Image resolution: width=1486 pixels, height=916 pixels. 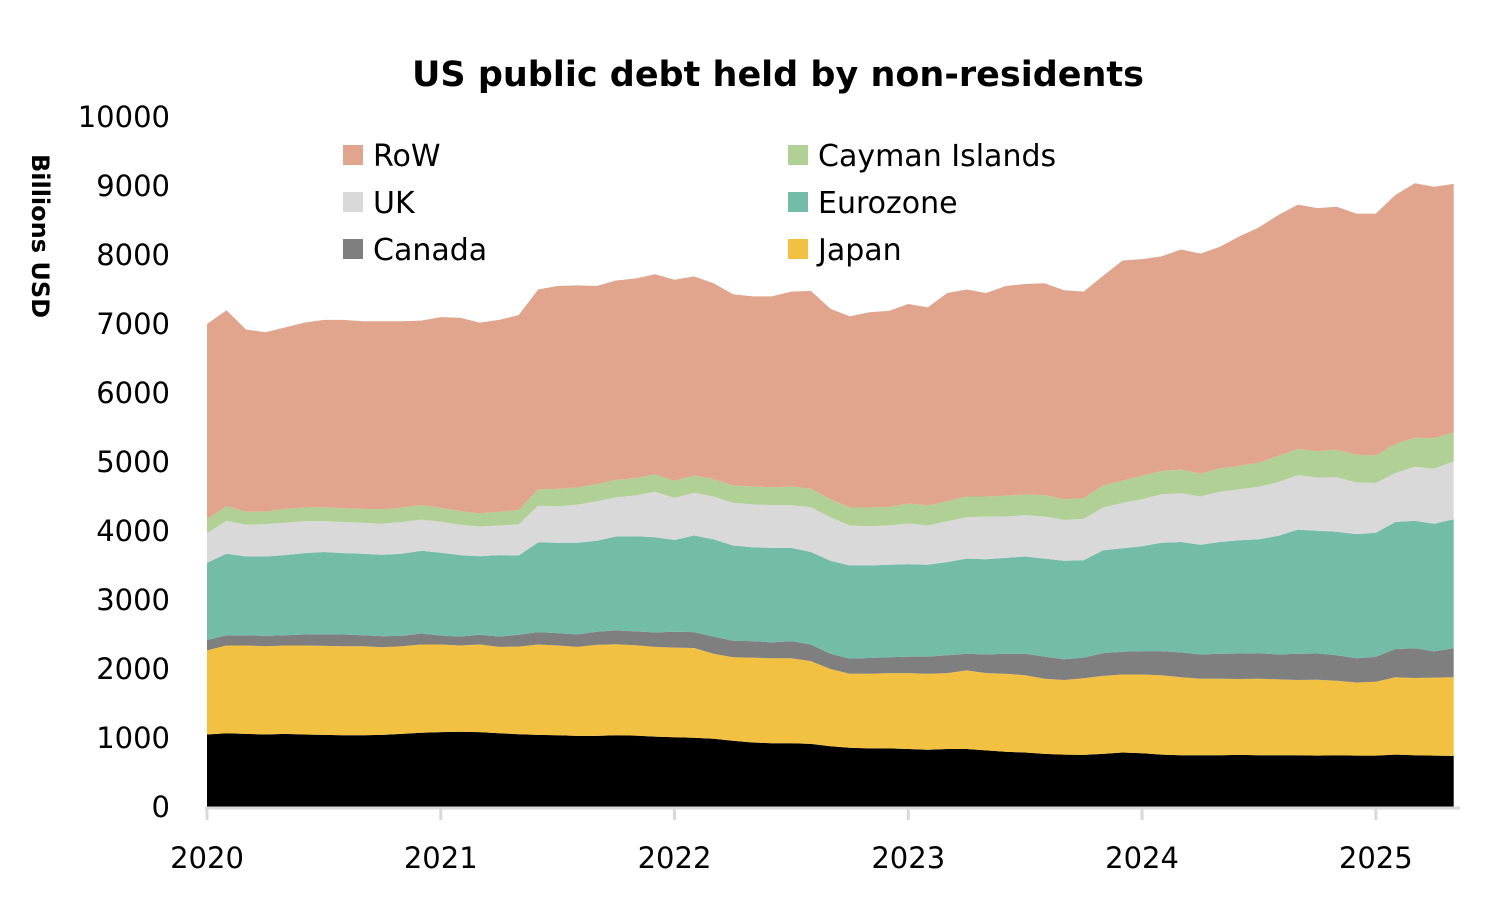 What do you see at coordinates (888, 203) in the screenshot?
I see `legend-label-eurozone: Eurozone` at bounding box center [888, 203].